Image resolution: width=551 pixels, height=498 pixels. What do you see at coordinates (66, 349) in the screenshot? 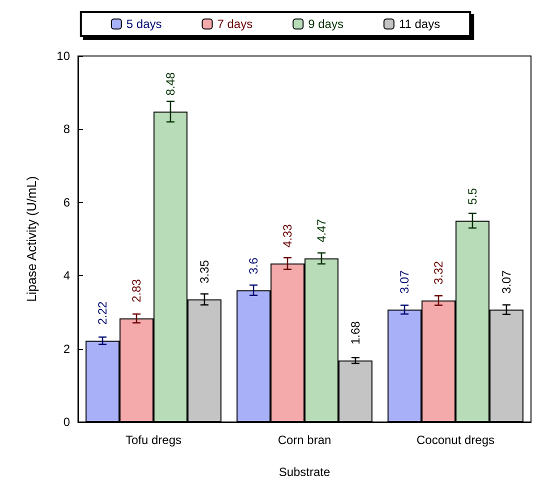
I see `y-tick-label: 2` at bounding box center [66, 349].